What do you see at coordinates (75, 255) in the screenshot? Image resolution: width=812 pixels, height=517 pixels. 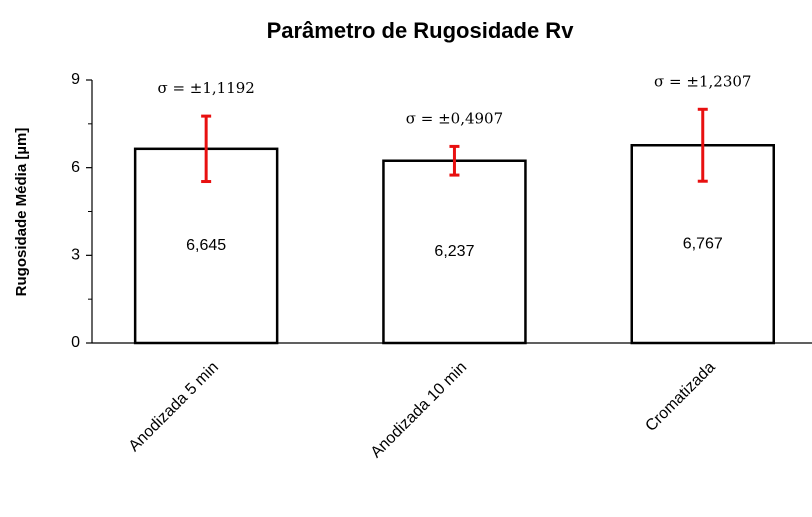 I see `y-tick-label: 3` at bounding box center [75, 255].